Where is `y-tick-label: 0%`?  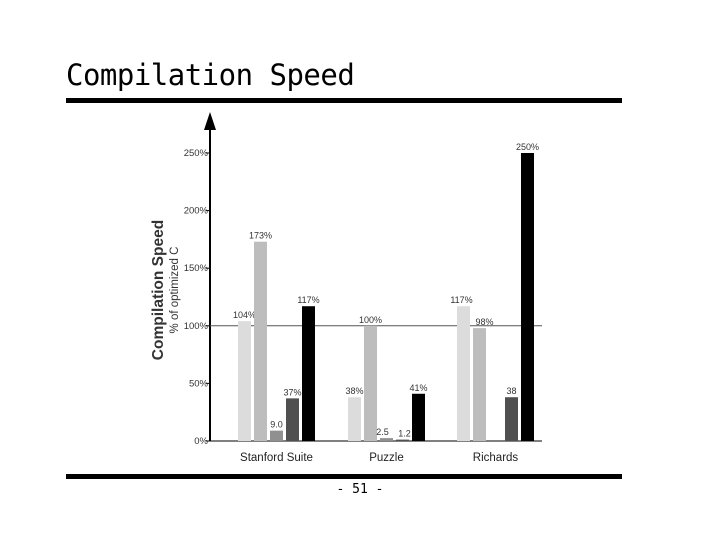 y-tick-label: 0% is located at coordinates (201, 441).